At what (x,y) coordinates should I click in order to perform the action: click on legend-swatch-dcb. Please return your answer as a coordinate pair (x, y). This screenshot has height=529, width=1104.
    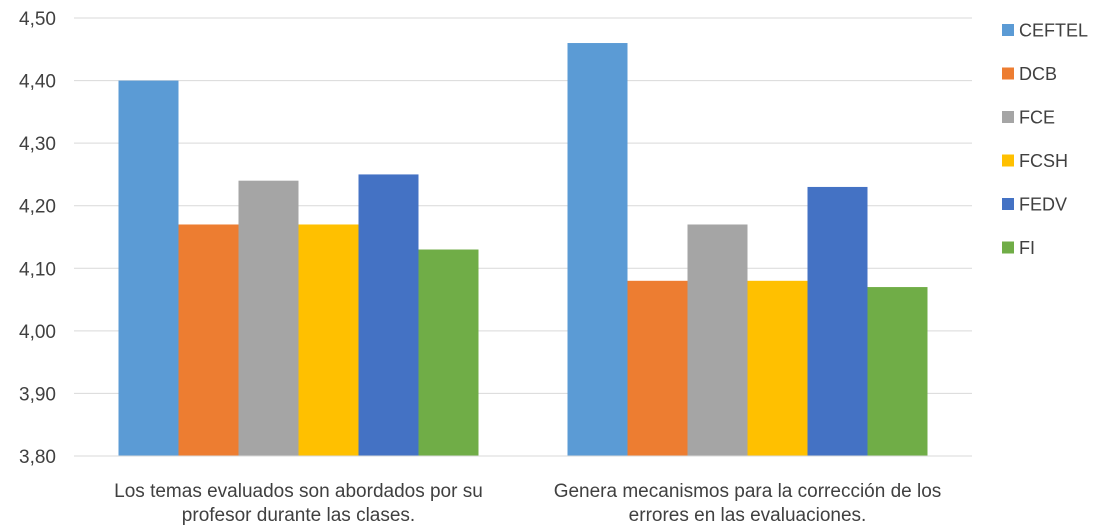
    Looking at the image, I should click on (1008, 73).